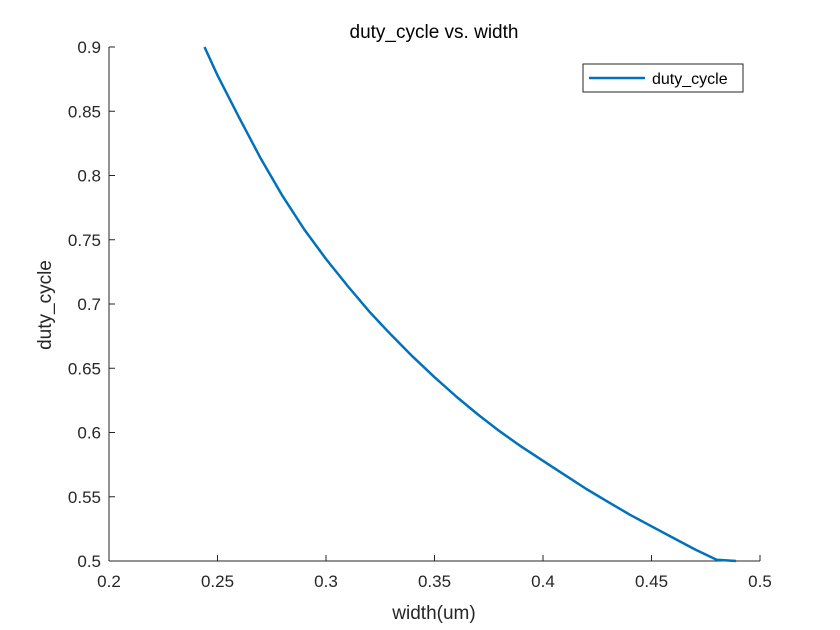  Describe the element at coordinates (543, 581) in the screenshot. I see `x-tick-label: 0.4` at that location.